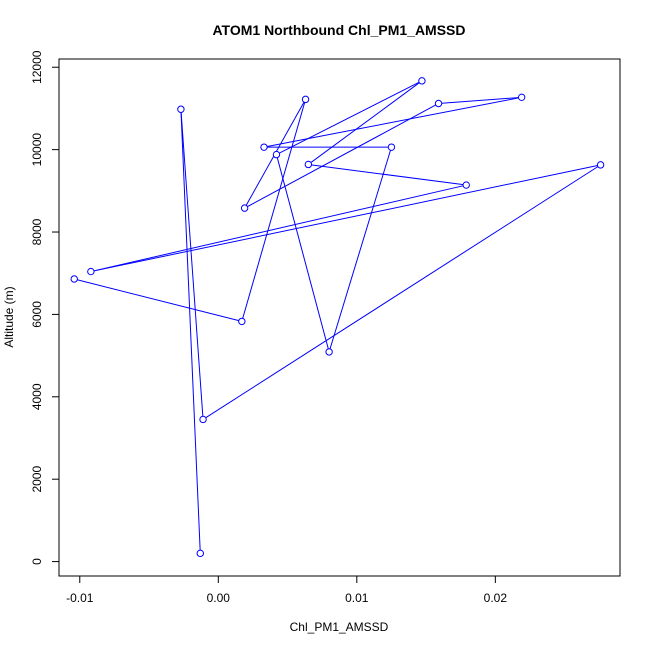  Describe the element at coordinates (339, 627) in the screenshot. I see `x-axis-label: Chl_PM1_AMSSD` at that location.